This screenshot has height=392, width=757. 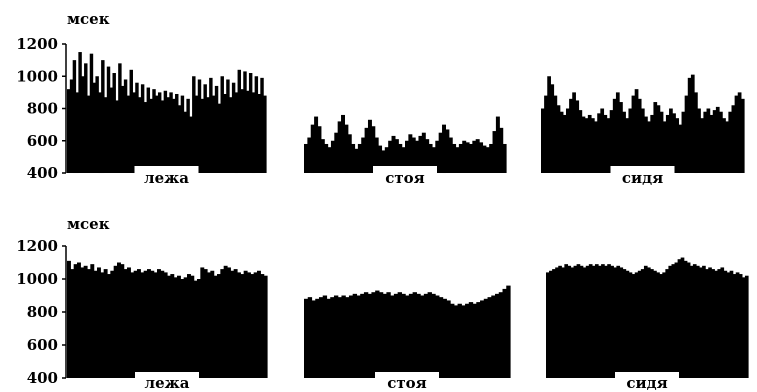 I want to click on segment-label: стоя, so click(x=405, y=178).